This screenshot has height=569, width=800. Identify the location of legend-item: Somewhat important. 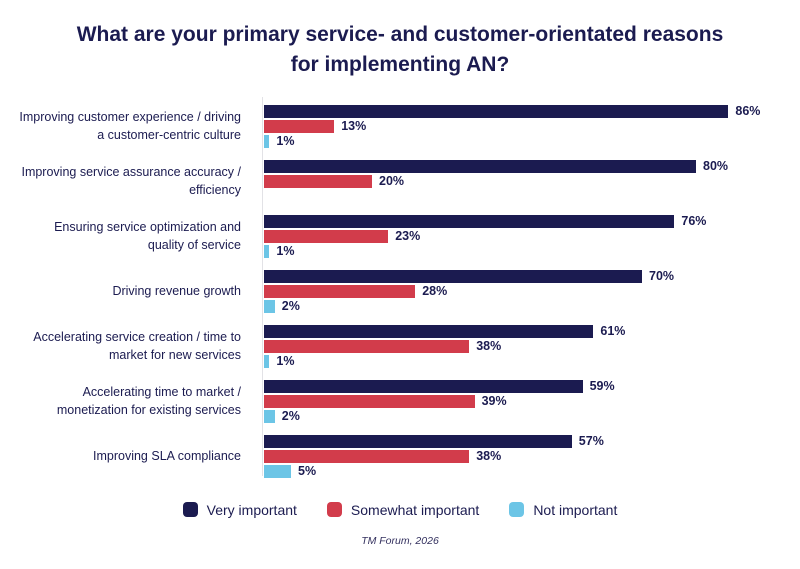
(403, 509).